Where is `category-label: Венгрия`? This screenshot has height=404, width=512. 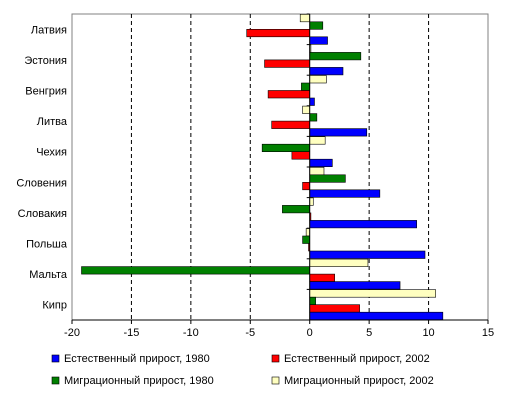
category-label: Венгрия is located at coordinates (46, 92).